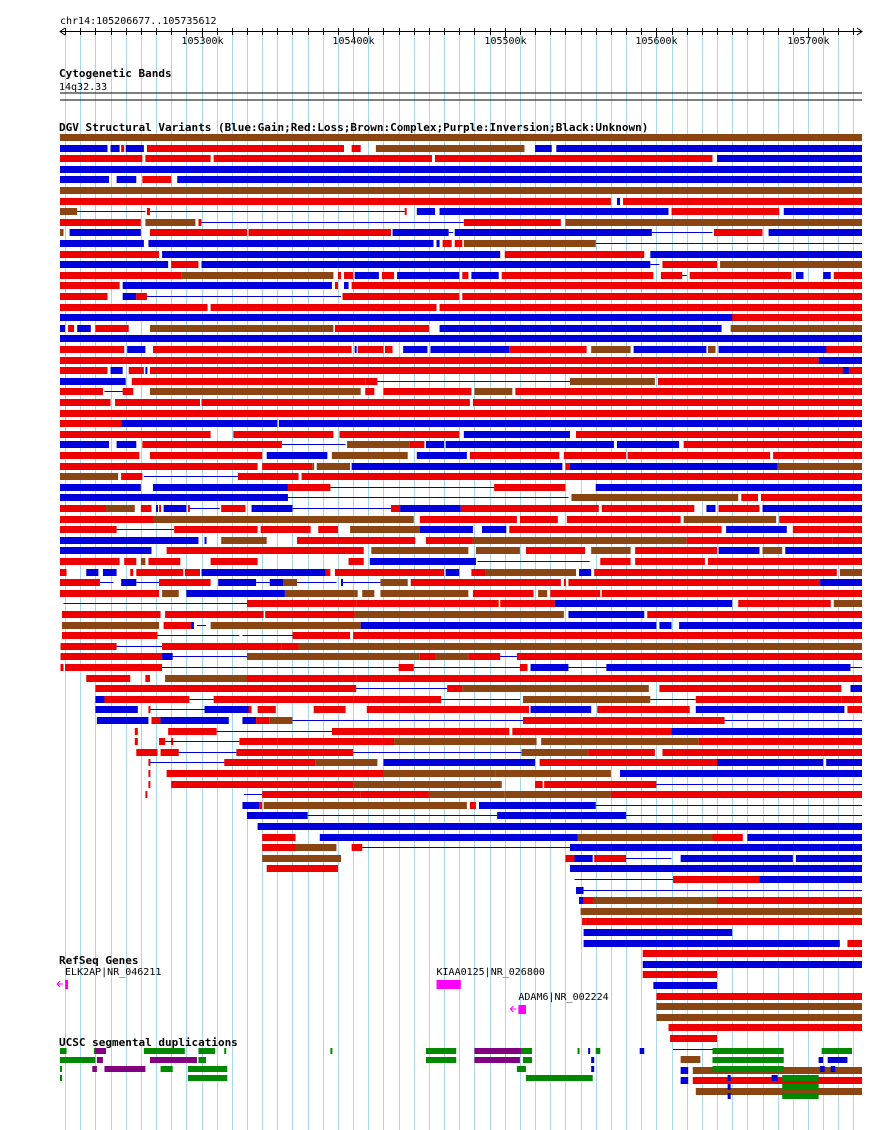  Describe the element at coordinates (113, 972) in the screenshot. I see `refseq-gene-label: ELK2AP|NR_046211` at that location.